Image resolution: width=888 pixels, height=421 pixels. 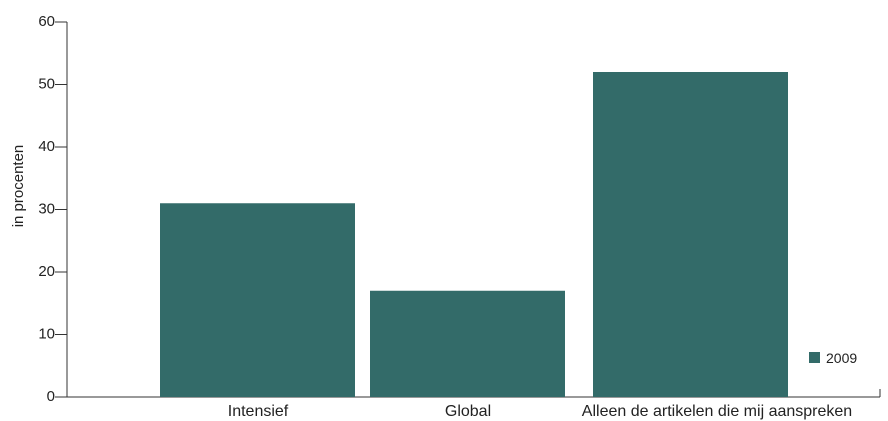 I want to click on legend-label: 2009, so click(x=841, y=358).